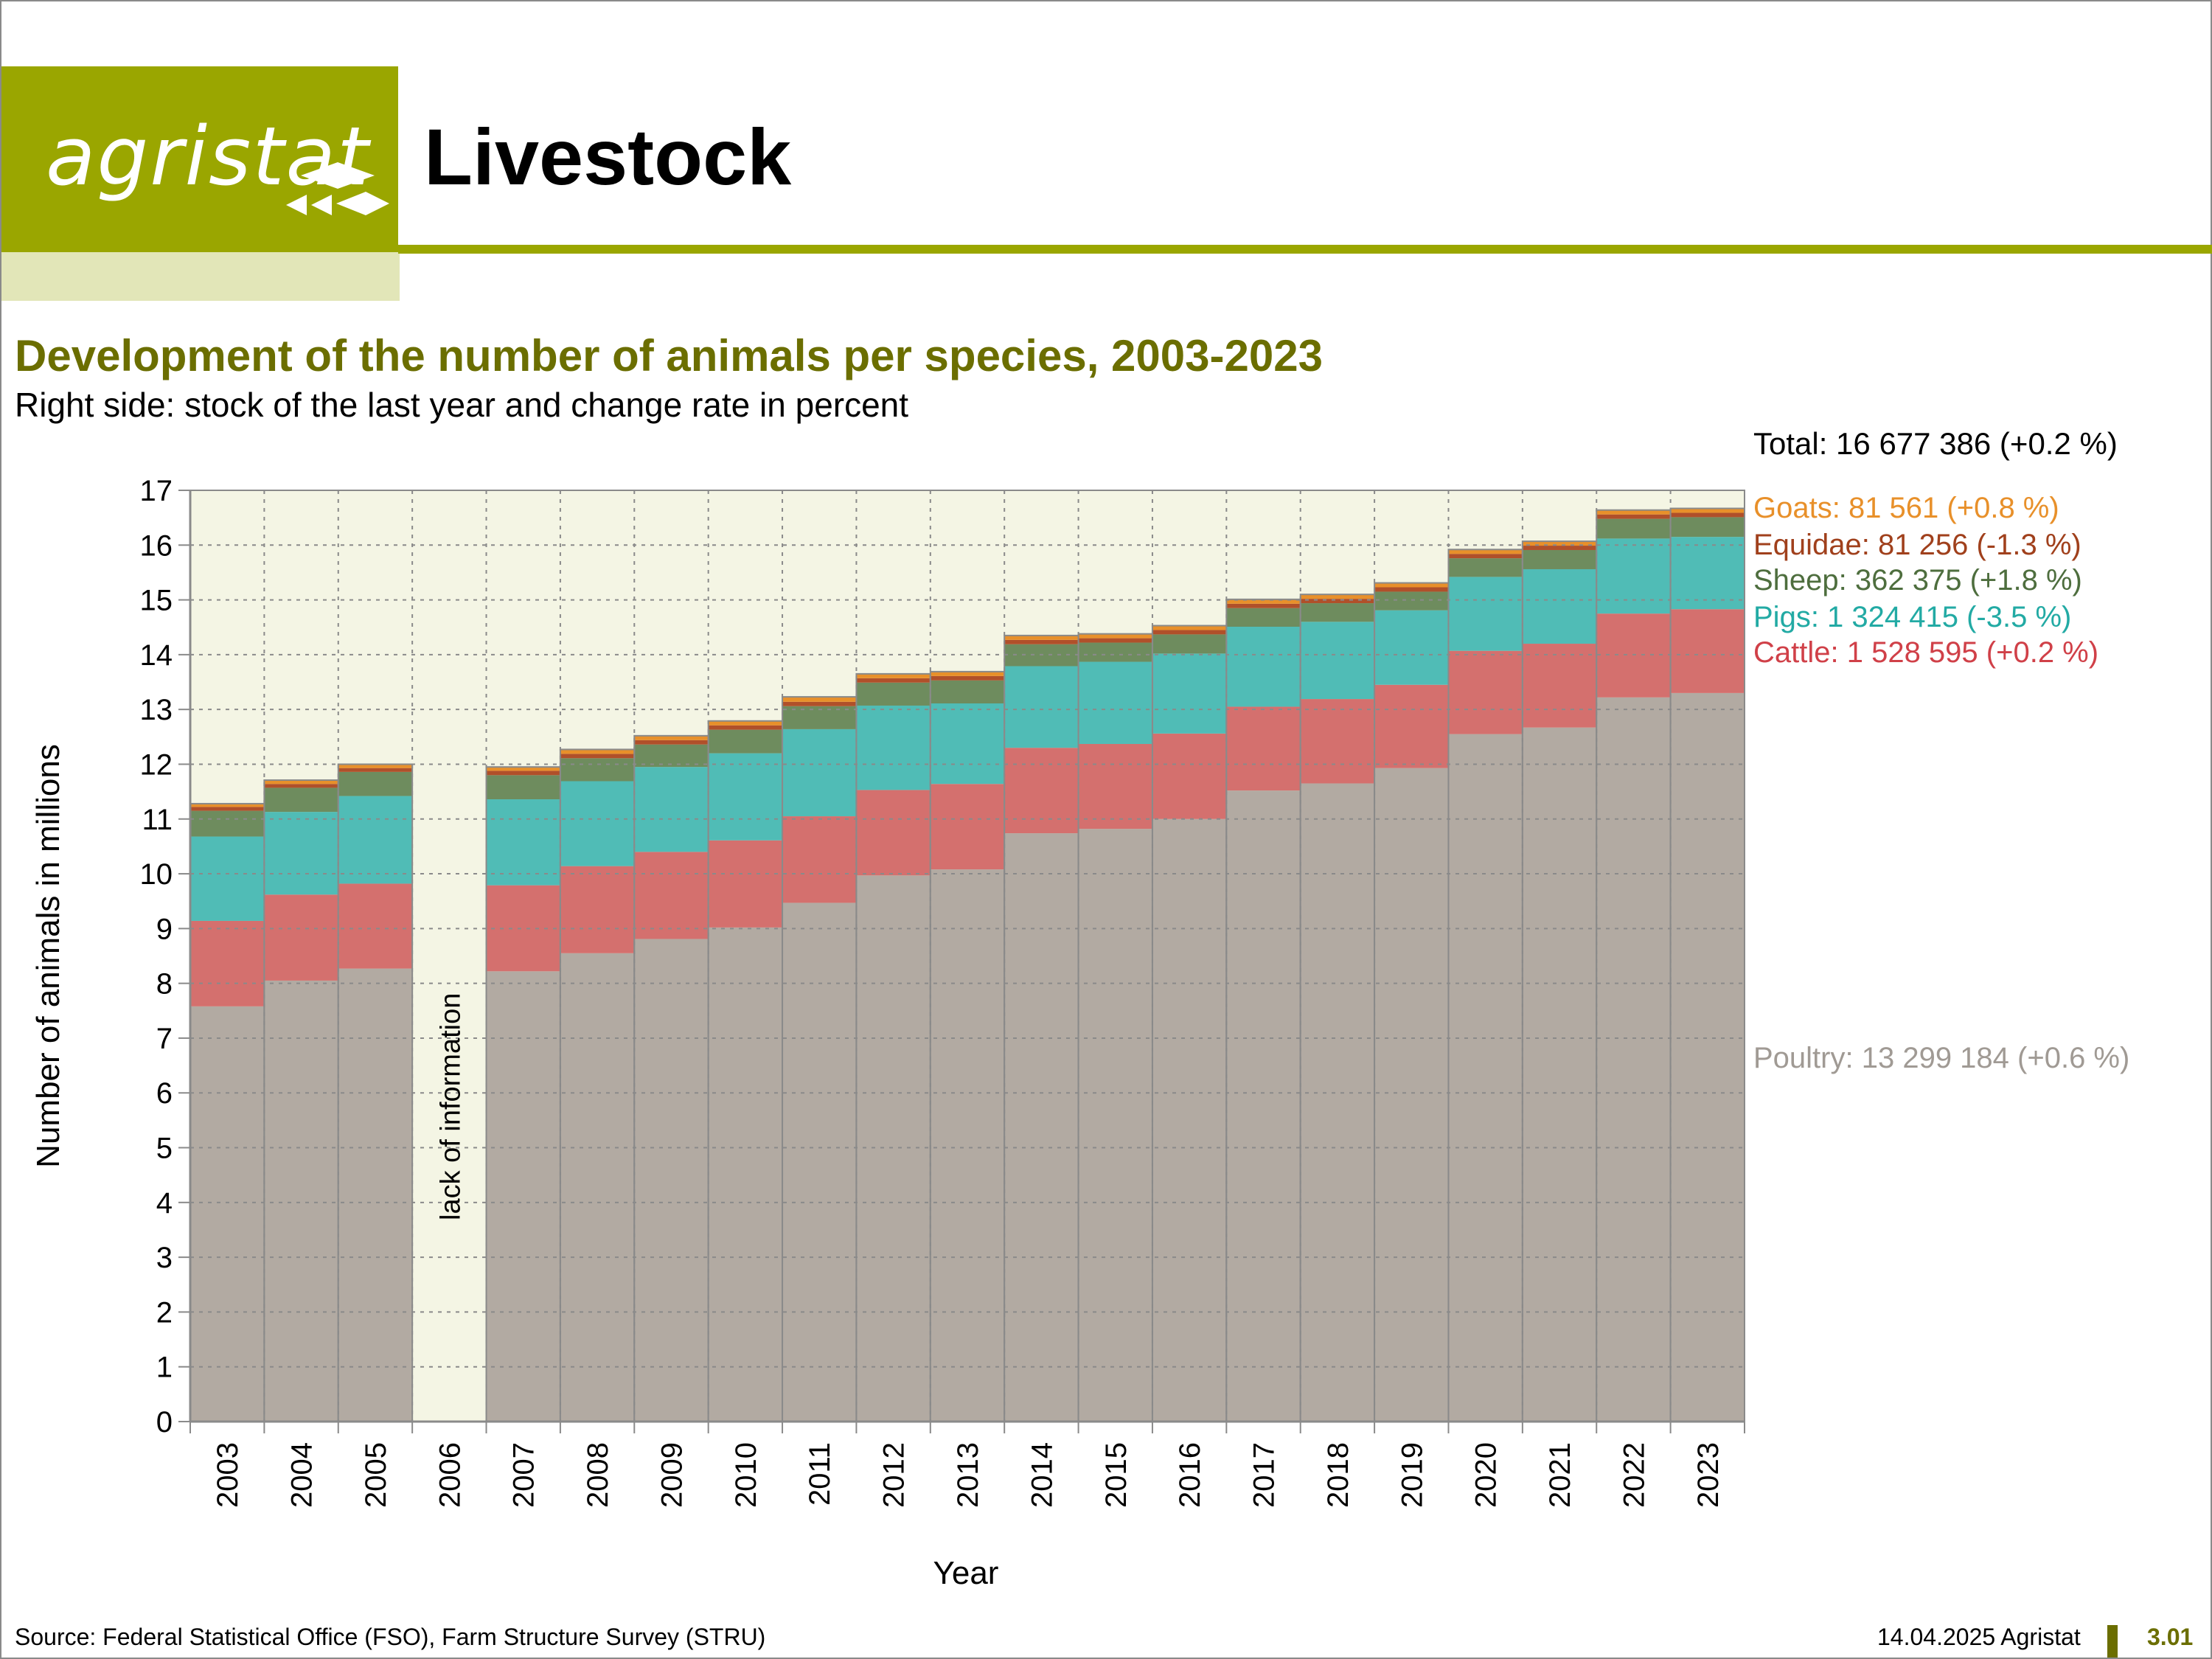  Describe the element at coordinates (1935, 443) in the screenshot. I see `total-label: Total: 16 677 386 (+0.2 %)` at that location.